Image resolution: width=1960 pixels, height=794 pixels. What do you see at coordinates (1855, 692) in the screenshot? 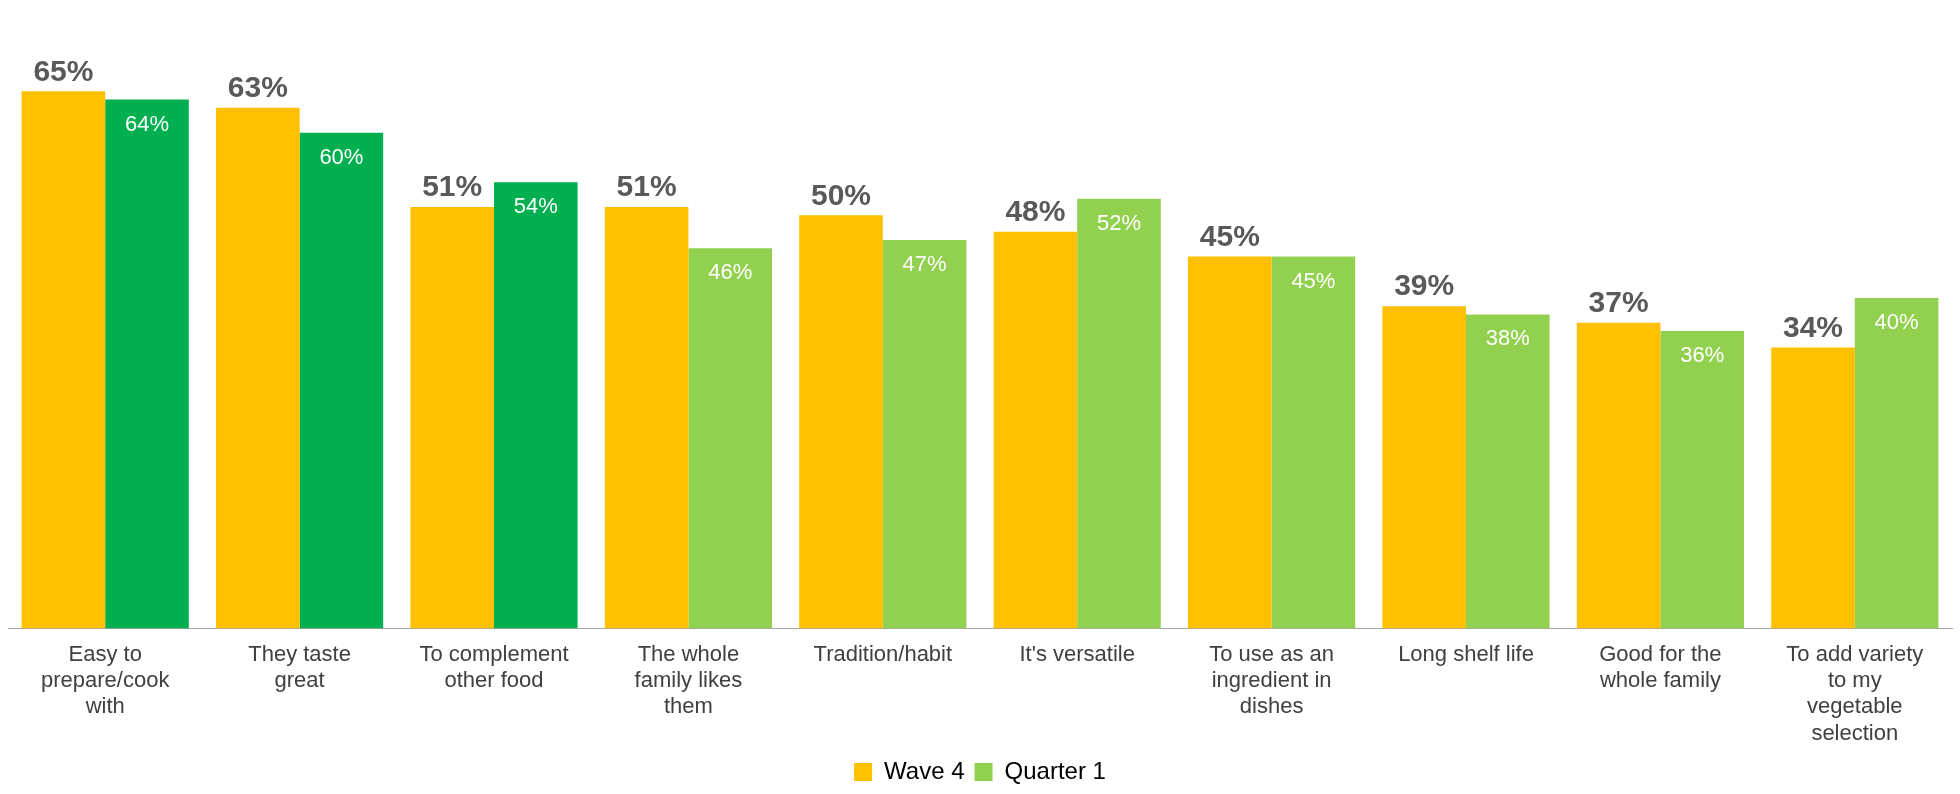
I see `x-tick-label: To add variety to my vegetable selection` at bounding box center [1855, 692].